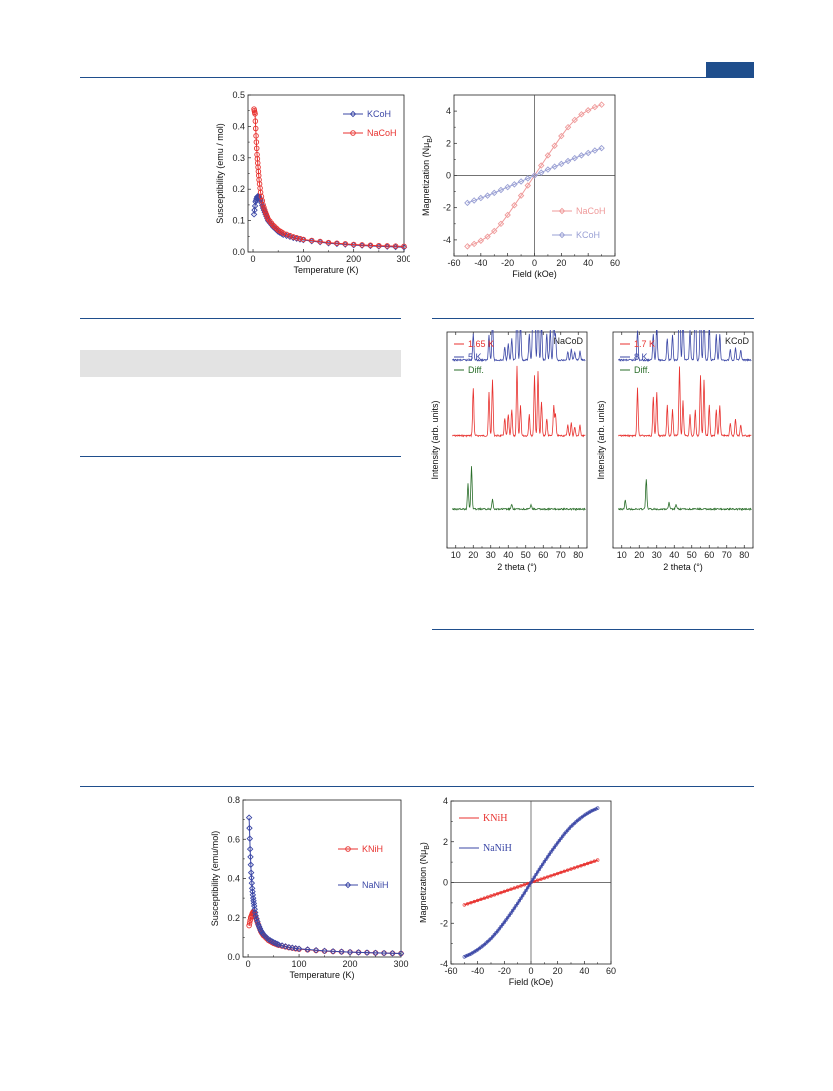 The height and width of the screenshot is (1091, 833). I want to click on y-tick-label: 0.2, so click(238, 189).